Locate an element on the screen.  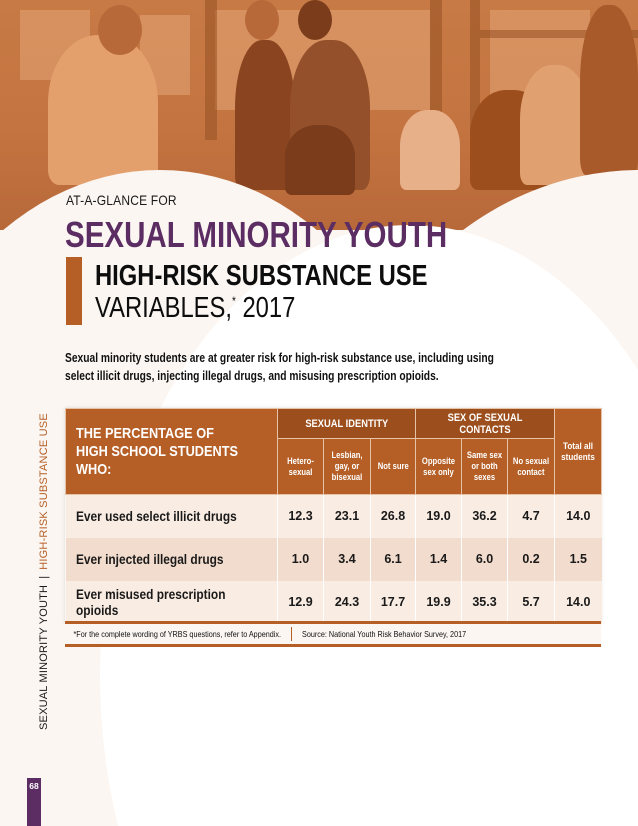
column-header-total: Total all students is located at coordinates (578, 451).